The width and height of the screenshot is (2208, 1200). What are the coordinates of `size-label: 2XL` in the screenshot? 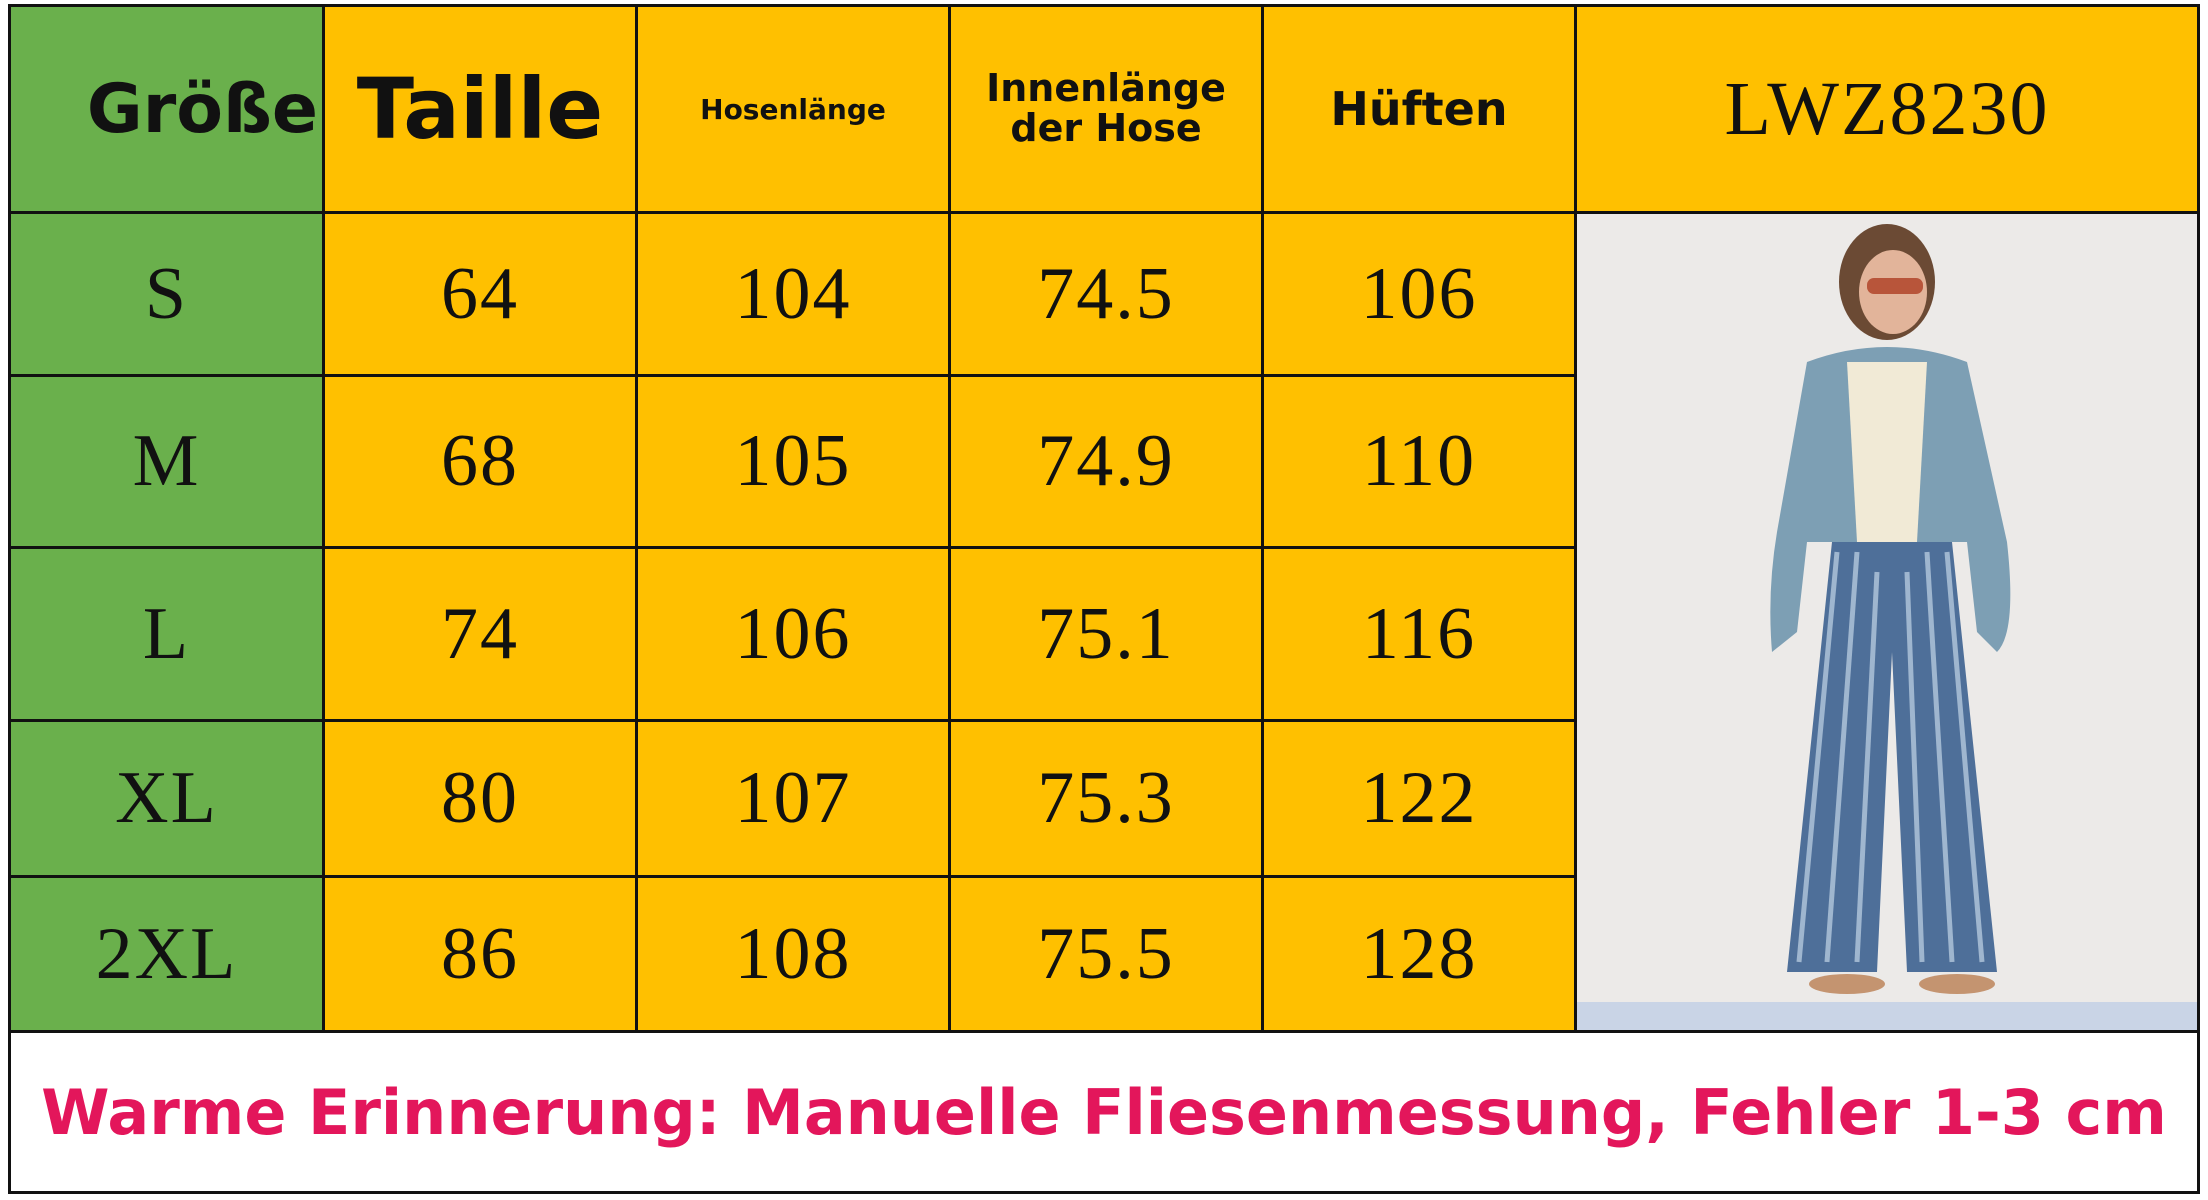 It's located at (166, 954).